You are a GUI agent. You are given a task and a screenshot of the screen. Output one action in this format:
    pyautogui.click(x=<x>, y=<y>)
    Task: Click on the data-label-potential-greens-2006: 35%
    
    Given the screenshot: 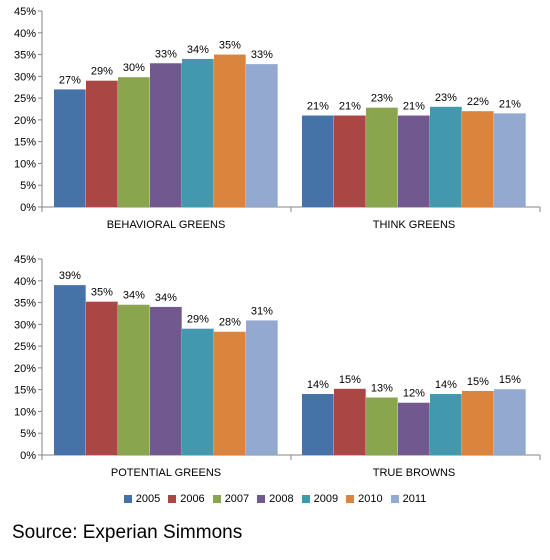 What is the action you would take?
    pyautogui.click(x=102, y=293)
    